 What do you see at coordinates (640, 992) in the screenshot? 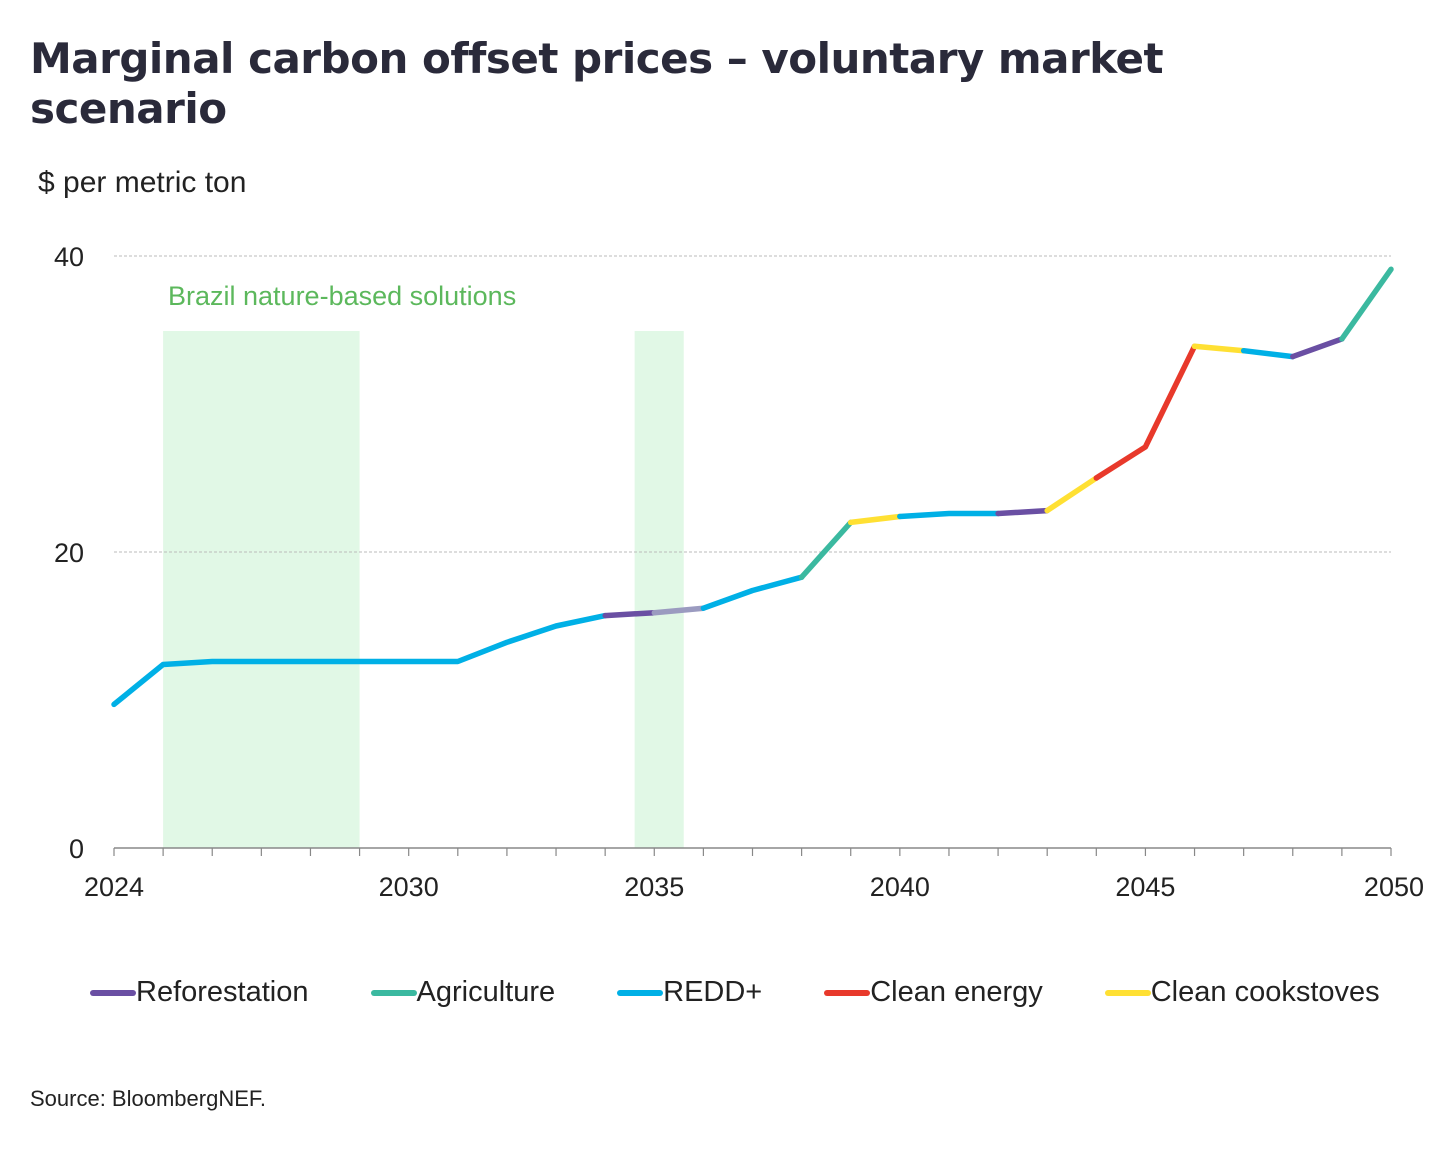
I see `legend-swatch-redd` at bounding box center [640, 992].